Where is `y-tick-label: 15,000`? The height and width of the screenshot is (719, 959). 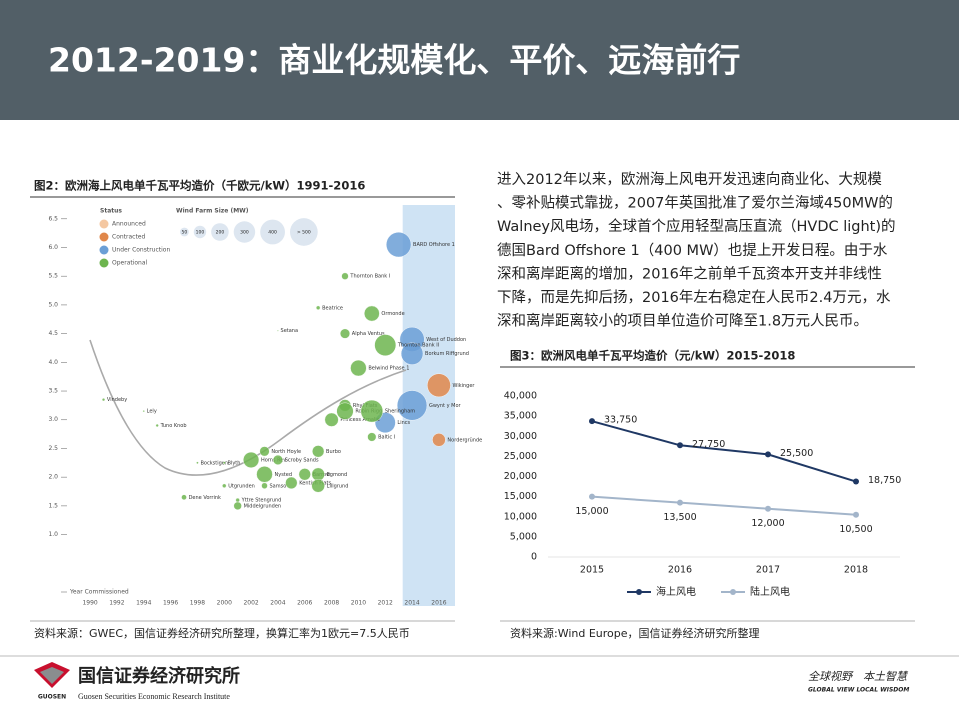 y-tick-label: 15,000 is located at coordinates (520, 496).